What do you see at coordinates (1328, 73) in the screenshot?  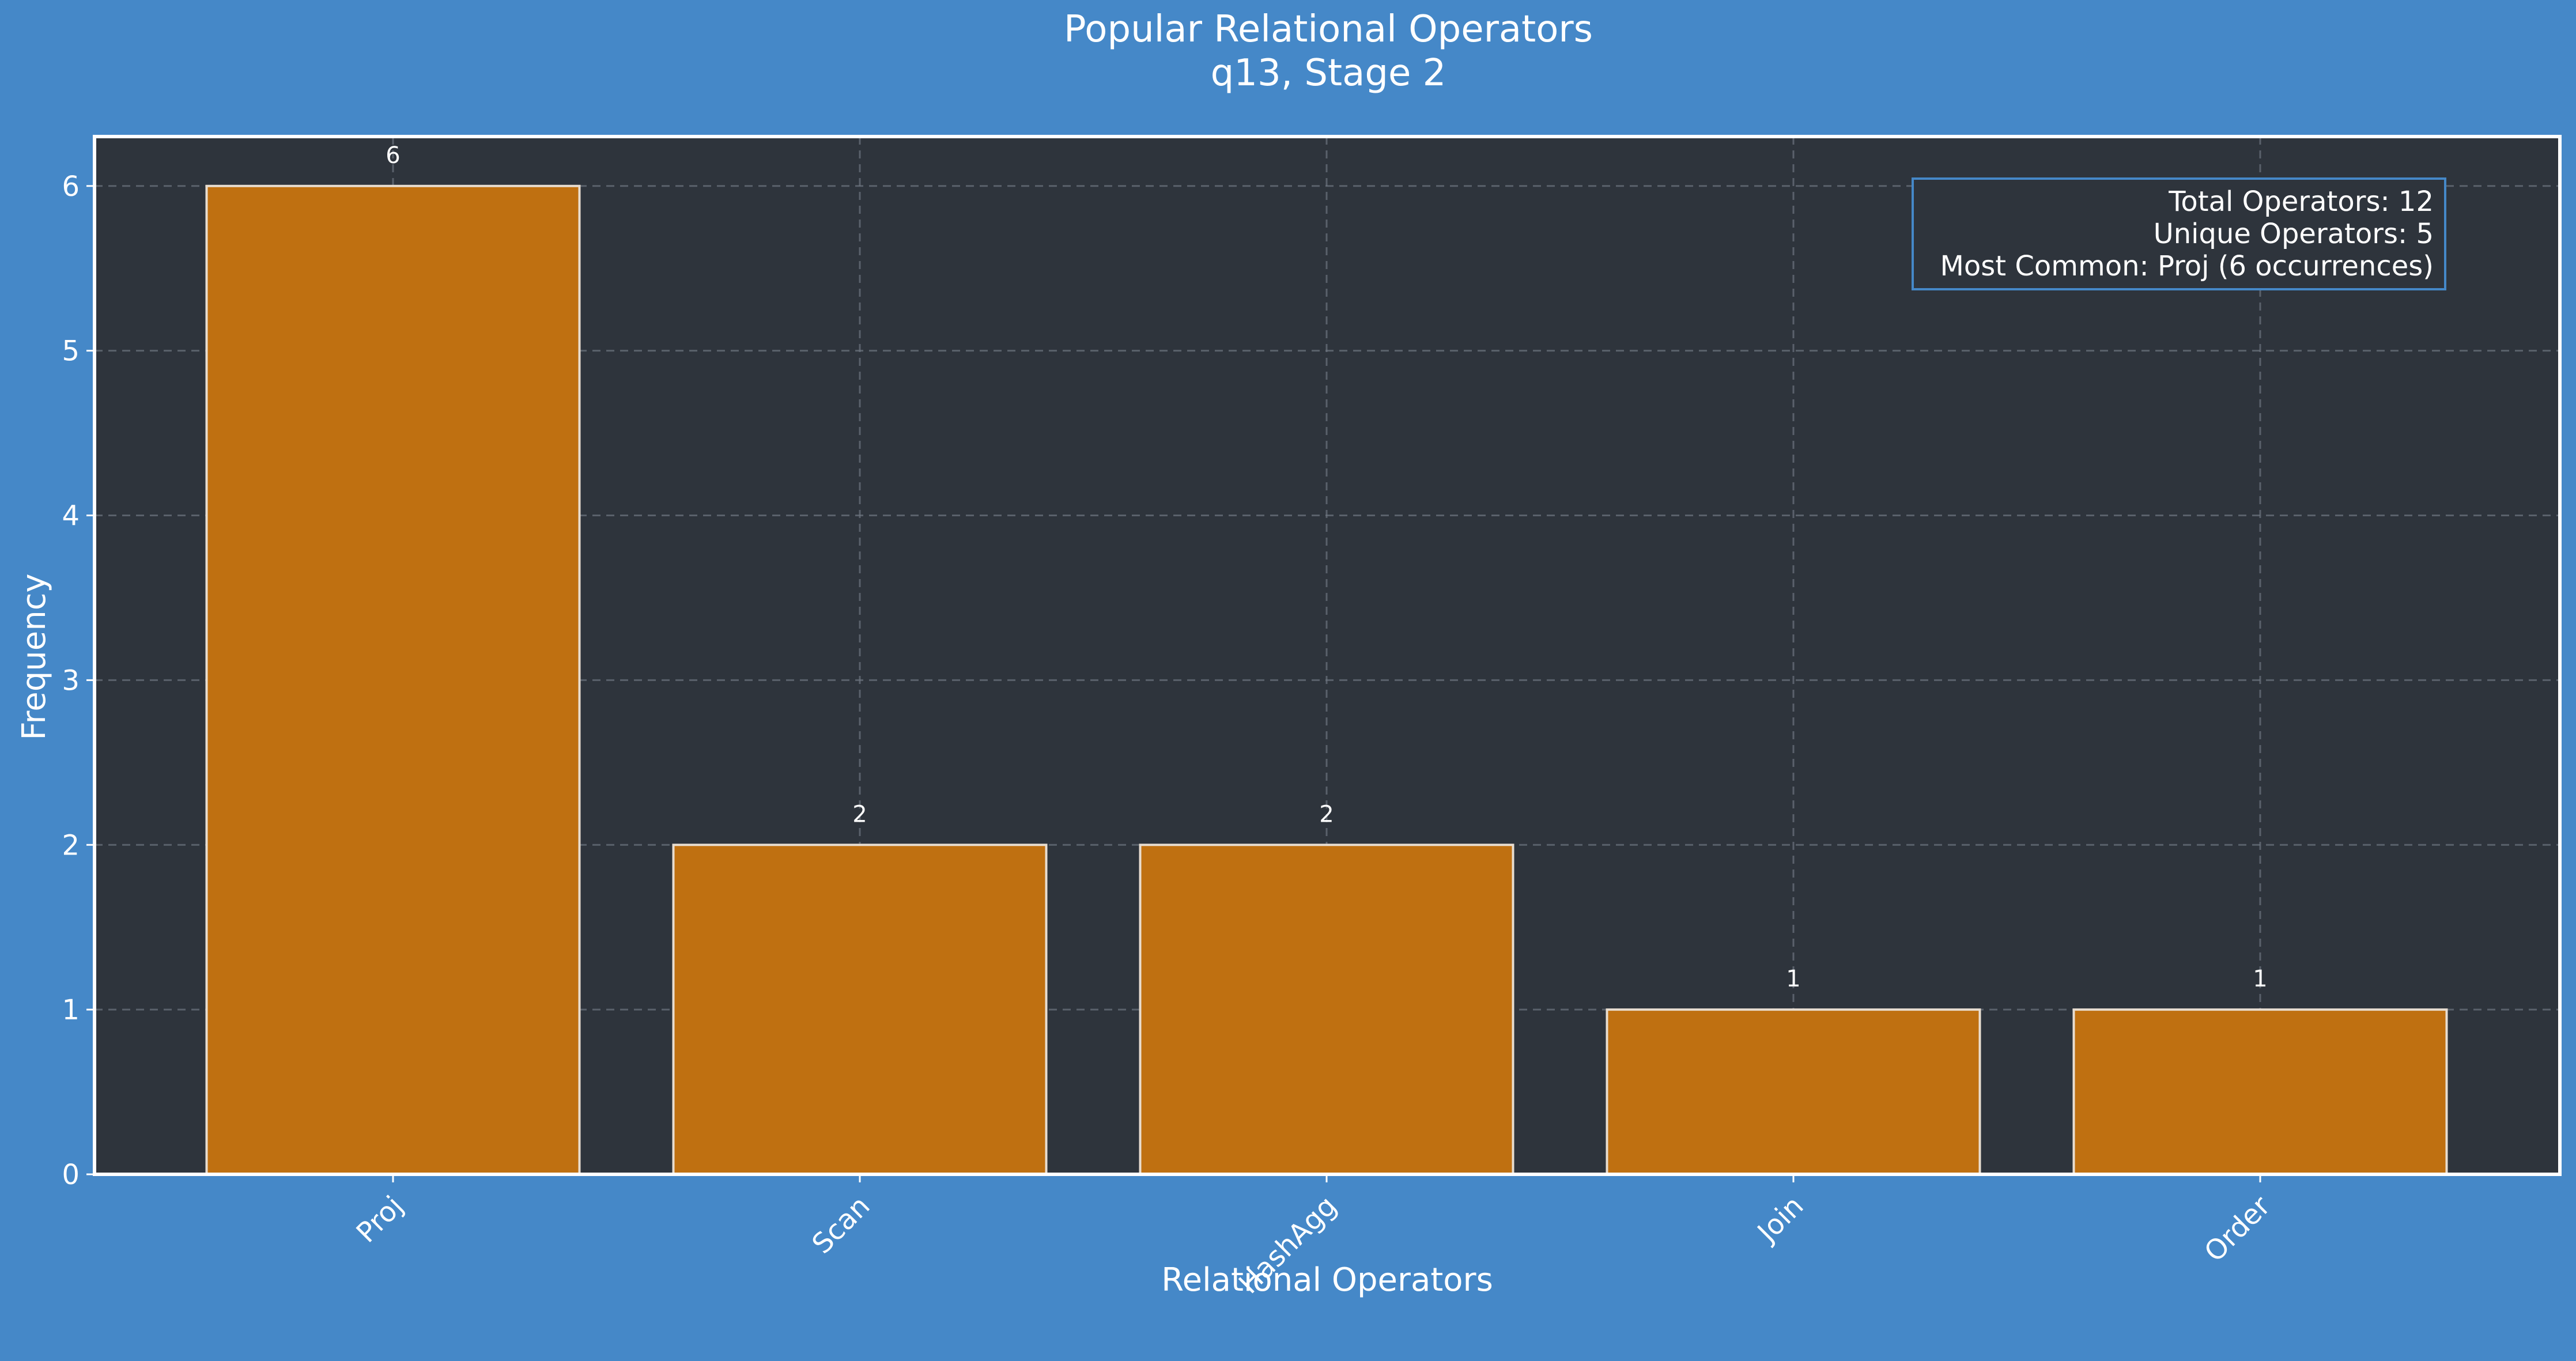 I see `chart-subtitle: q13, Stage 2` at bounding box center [1328, 73].